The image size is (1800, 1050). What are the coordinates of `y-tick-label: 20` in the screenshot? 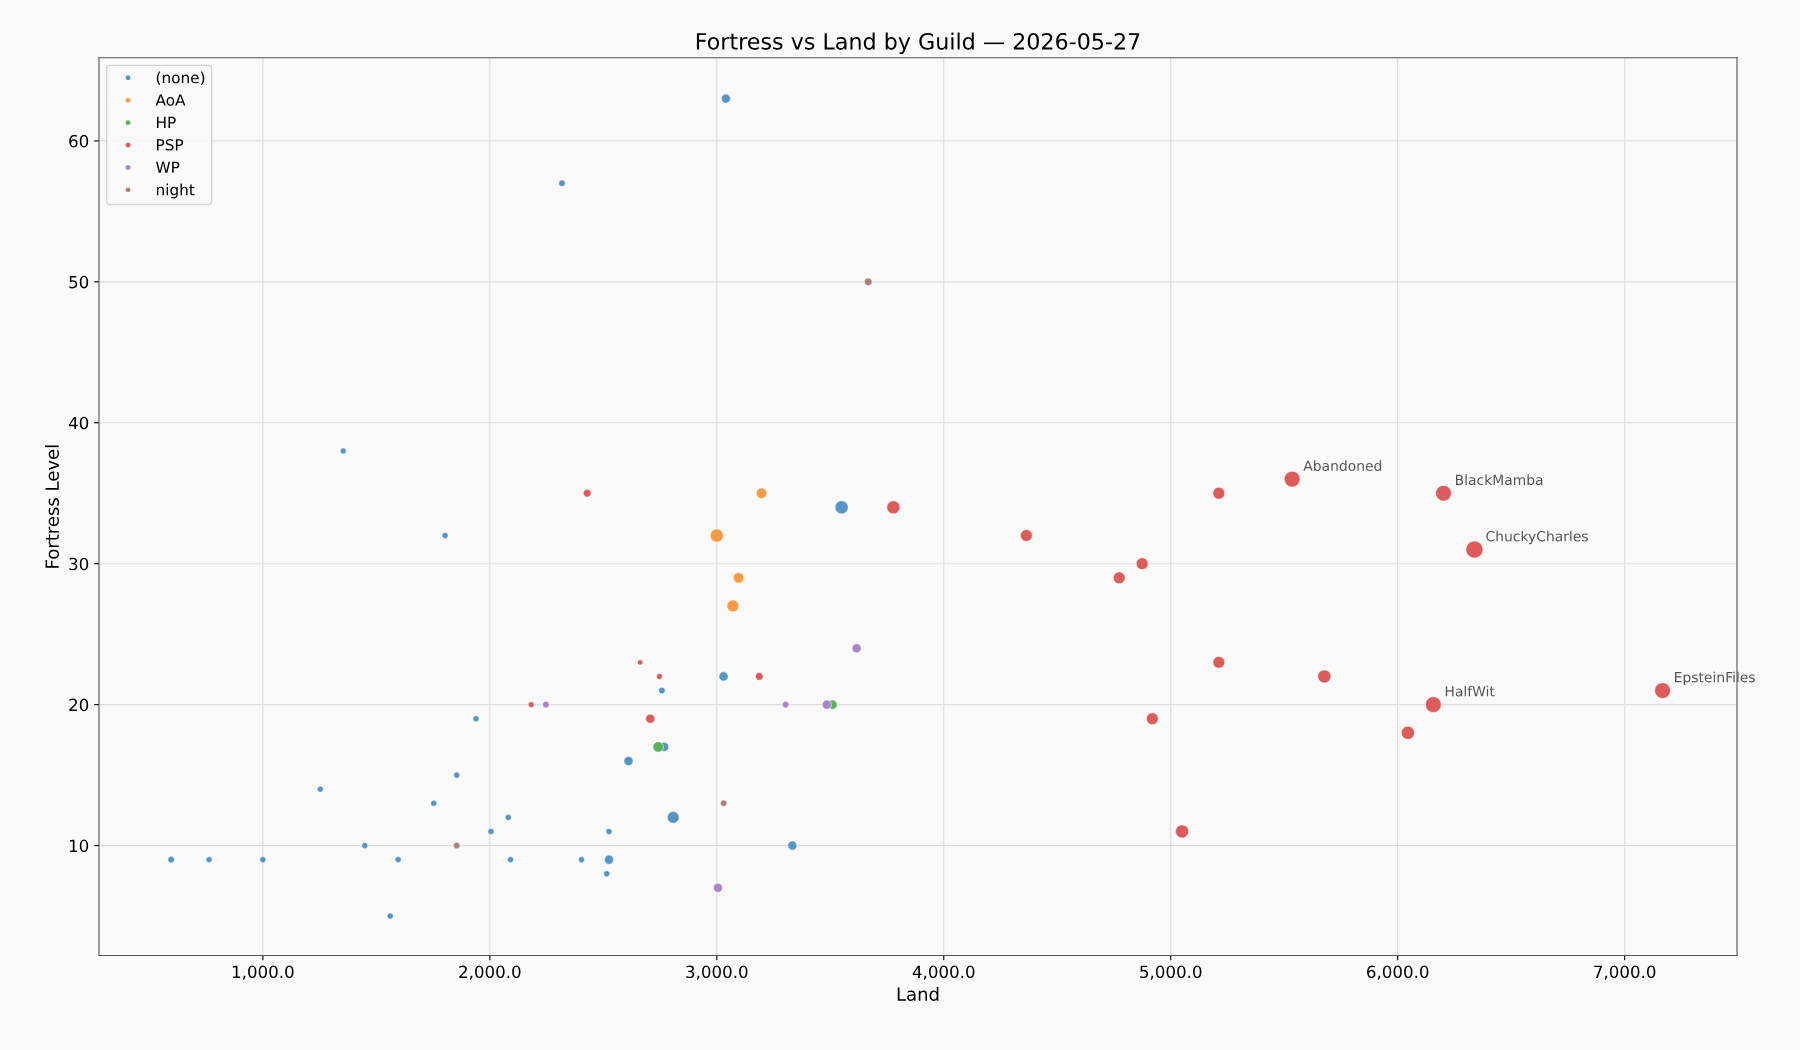 It's located at (79, 705).